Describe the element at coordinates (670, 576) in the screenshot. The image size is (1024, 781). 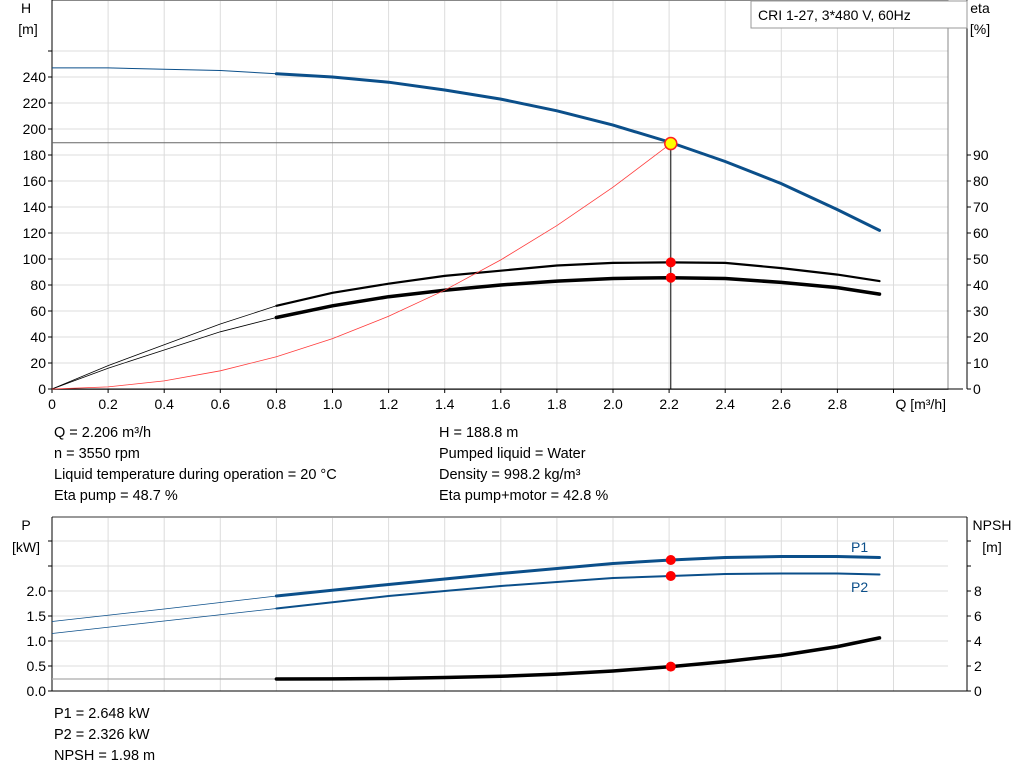
I see `duty-point-p2` at that location.